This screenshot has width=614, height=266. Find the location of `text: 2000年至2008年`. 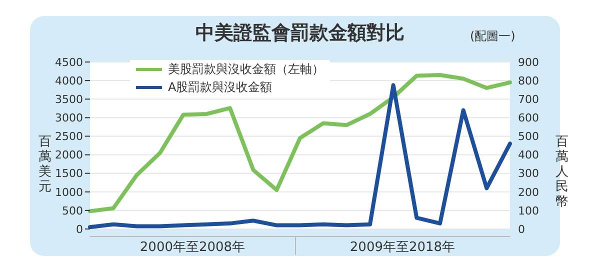

text: 2000年至2008年 is located at coordinates (192, 247).